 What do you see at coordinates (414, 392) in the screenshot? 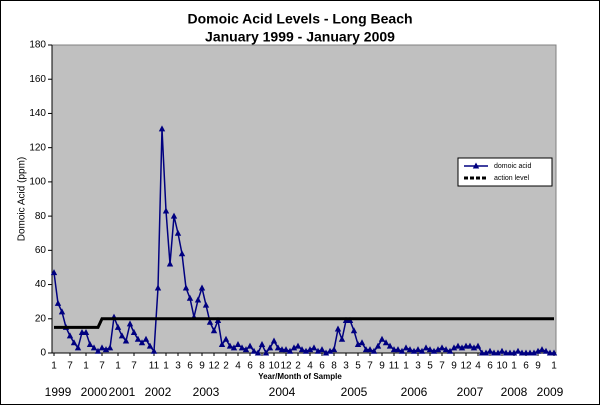
I see `year-label: 2006` at bounding box center [414, 392].